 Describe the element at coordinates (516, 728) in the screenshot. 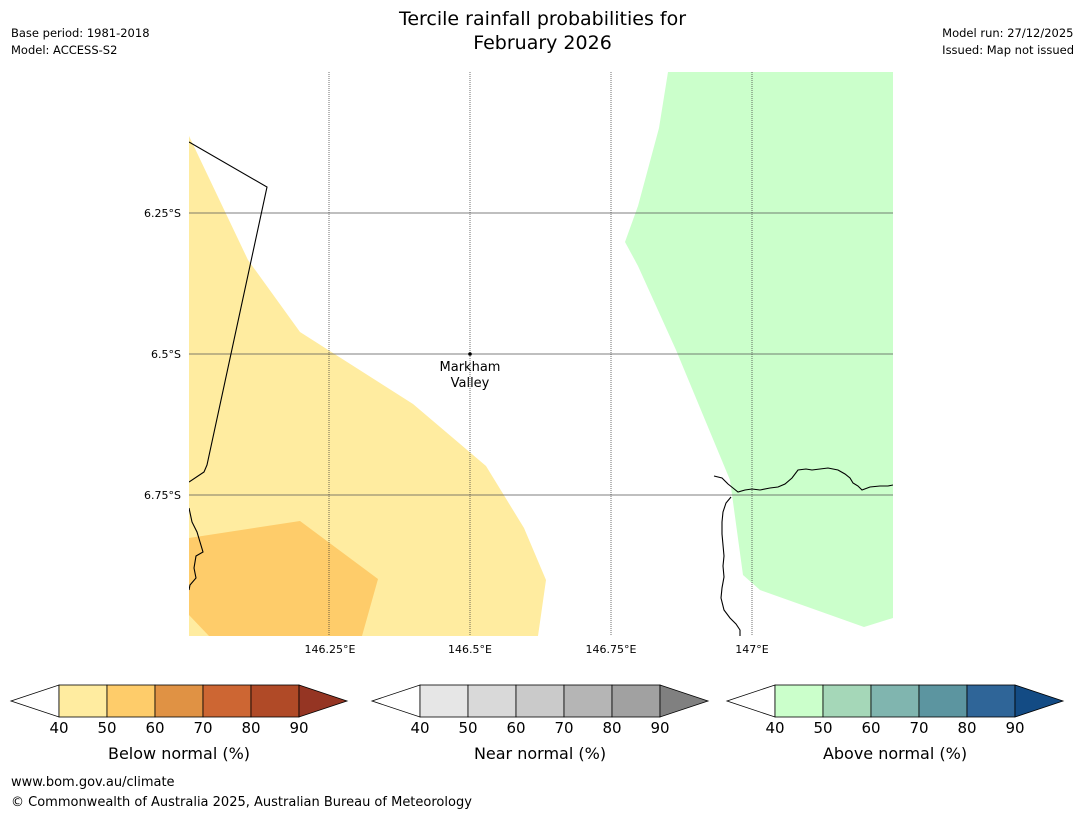

I see `legend-near-tick: 60` at that location.